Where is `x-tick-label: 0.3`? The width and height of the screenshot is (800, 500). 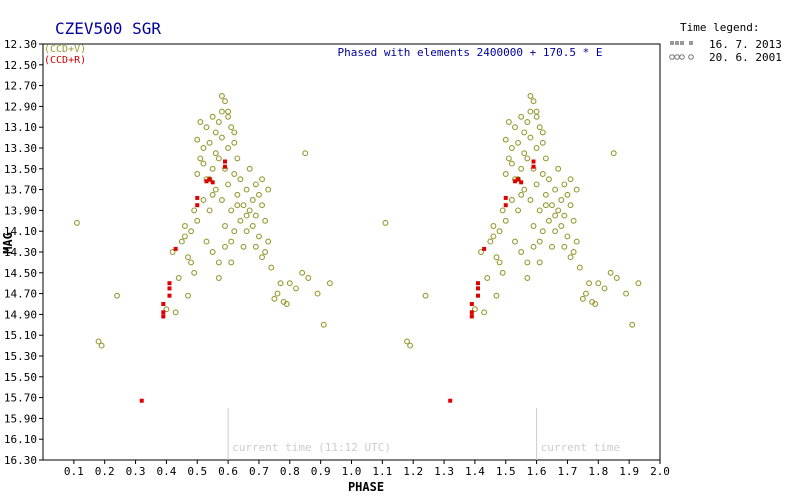
x-tick-label: 0.3 is located at coordinates (136, 471).